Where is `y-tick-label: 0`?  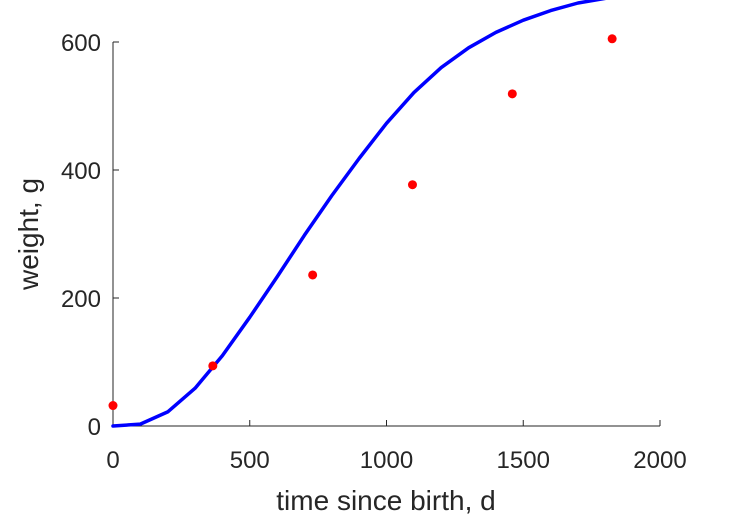
y-tick-label: 0 is located at coordinates (94, 427).